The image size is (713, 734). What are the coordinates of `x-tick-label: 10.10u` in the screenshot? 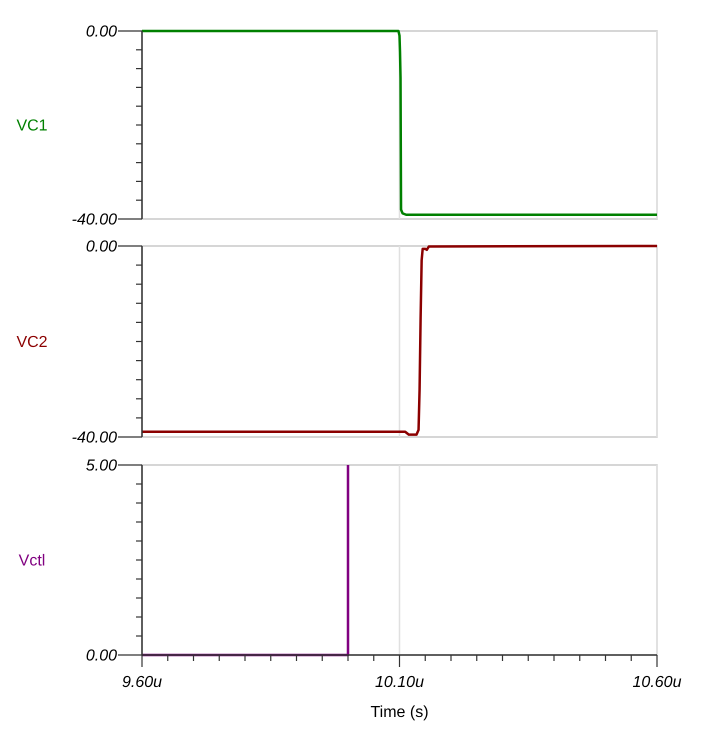 It's located at (399, 682).